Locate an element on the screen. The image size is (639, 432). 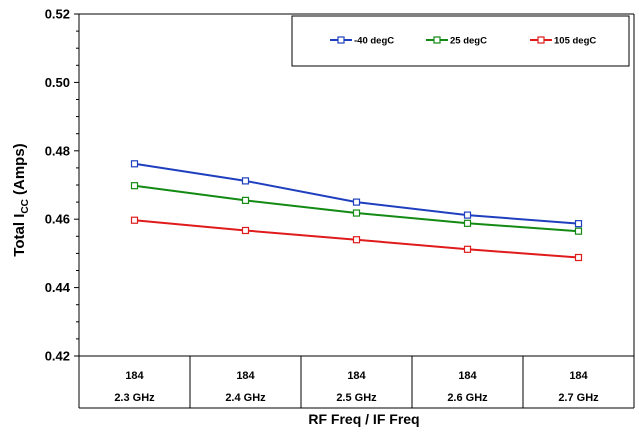
y-axis-ticks: 0.42 0.44 0.46 0.48 0.50 0.52 is located at coordinates (62, 185).